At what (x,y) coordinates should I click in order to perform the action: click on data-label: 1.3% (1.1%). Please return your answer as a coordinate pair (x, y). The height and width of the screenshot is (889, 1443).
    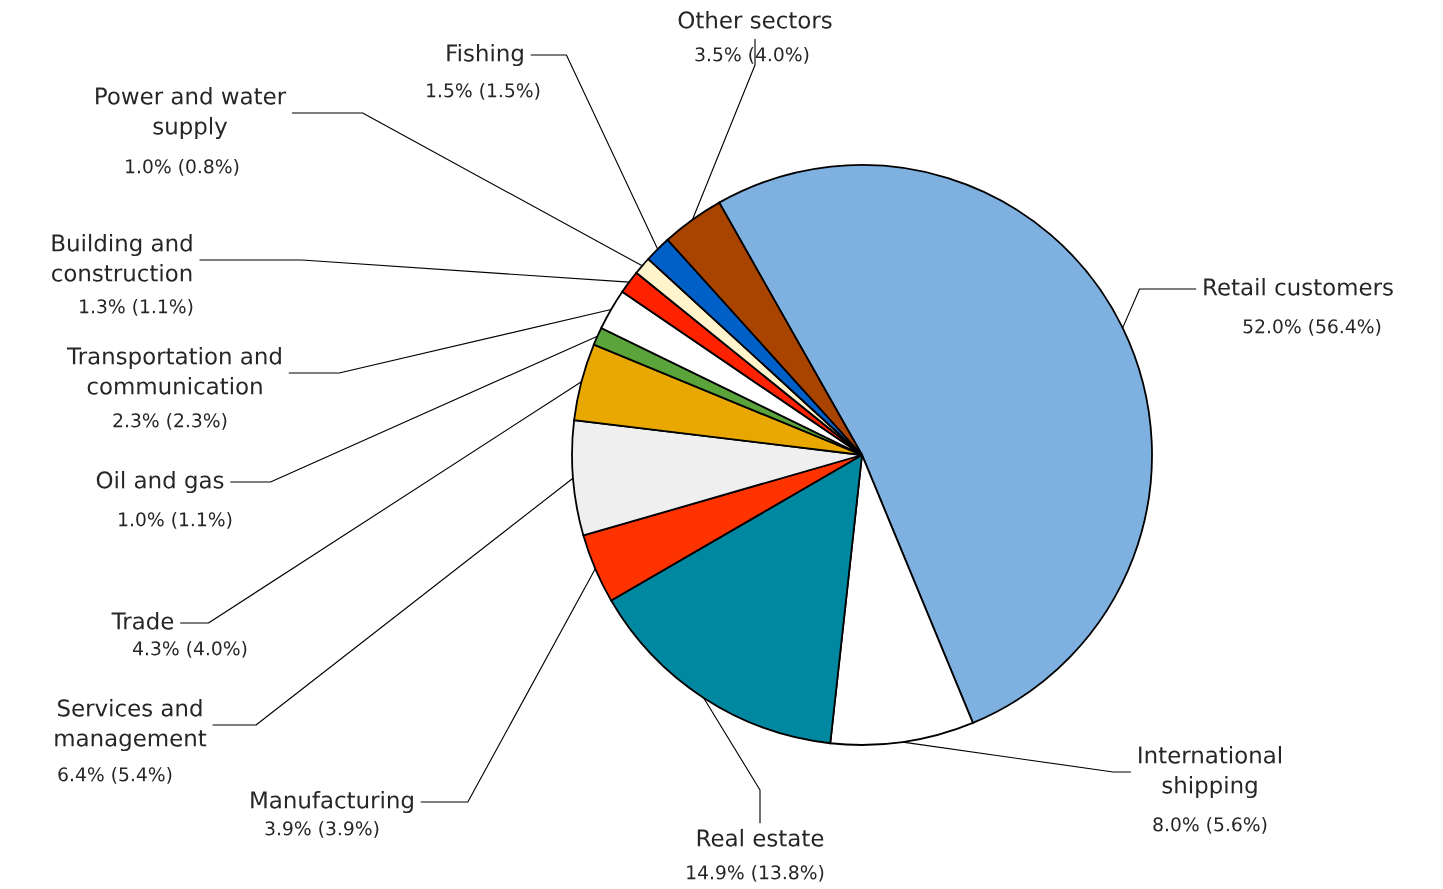
    Looking at the image, I should click on (136, 307).